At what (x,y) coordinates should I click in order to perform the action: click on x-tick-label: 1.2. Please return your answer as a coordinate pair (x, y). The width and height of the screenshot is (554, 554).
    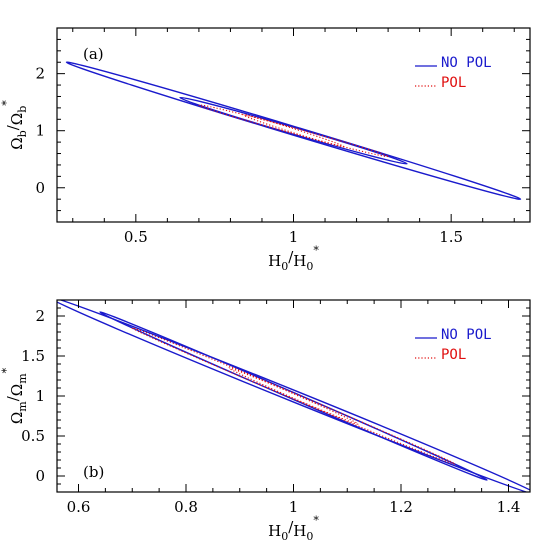
    Looking at the image, I should click on (401, 507).